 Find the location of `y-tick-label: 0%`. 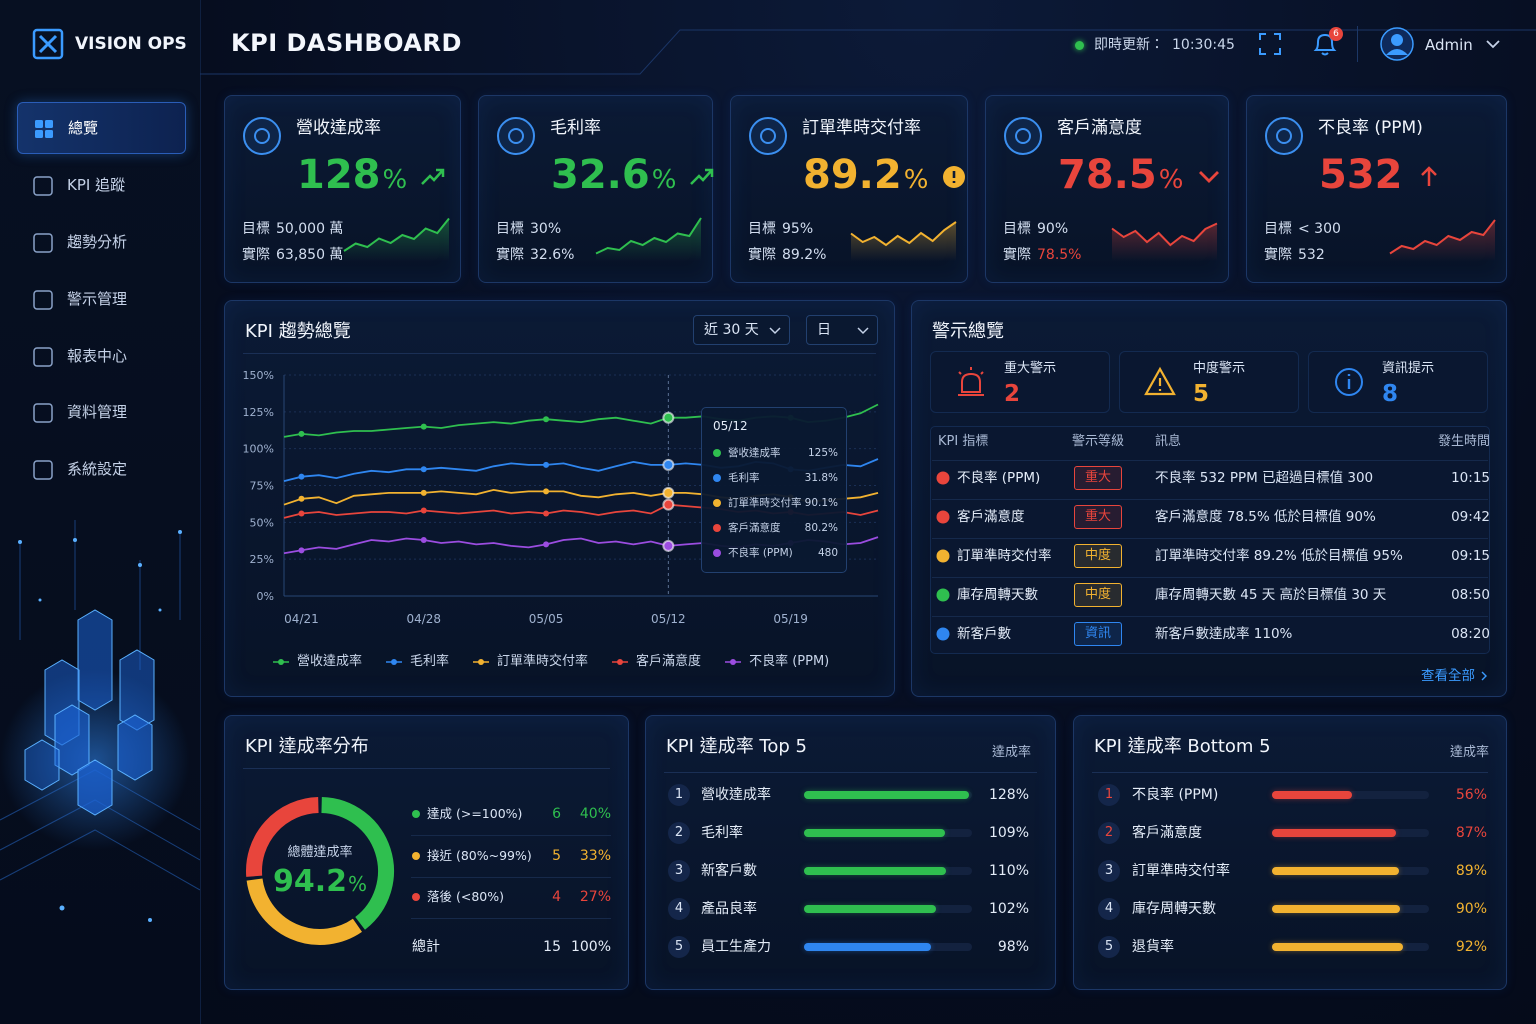

y-tick-label: 0% is located at coordinates (265, 596).